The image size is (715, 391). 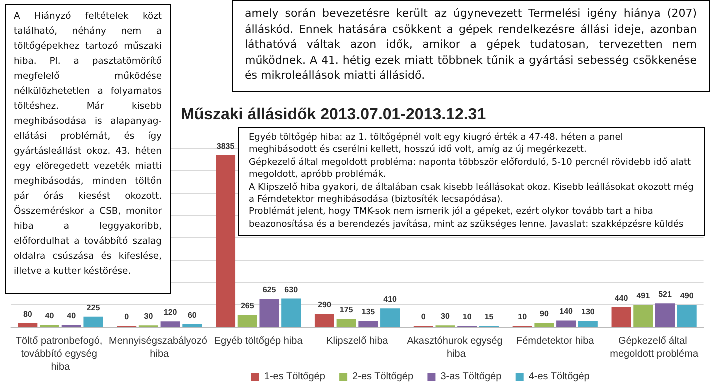 I want to click on data-label: 521, so click(x=665, y=295).